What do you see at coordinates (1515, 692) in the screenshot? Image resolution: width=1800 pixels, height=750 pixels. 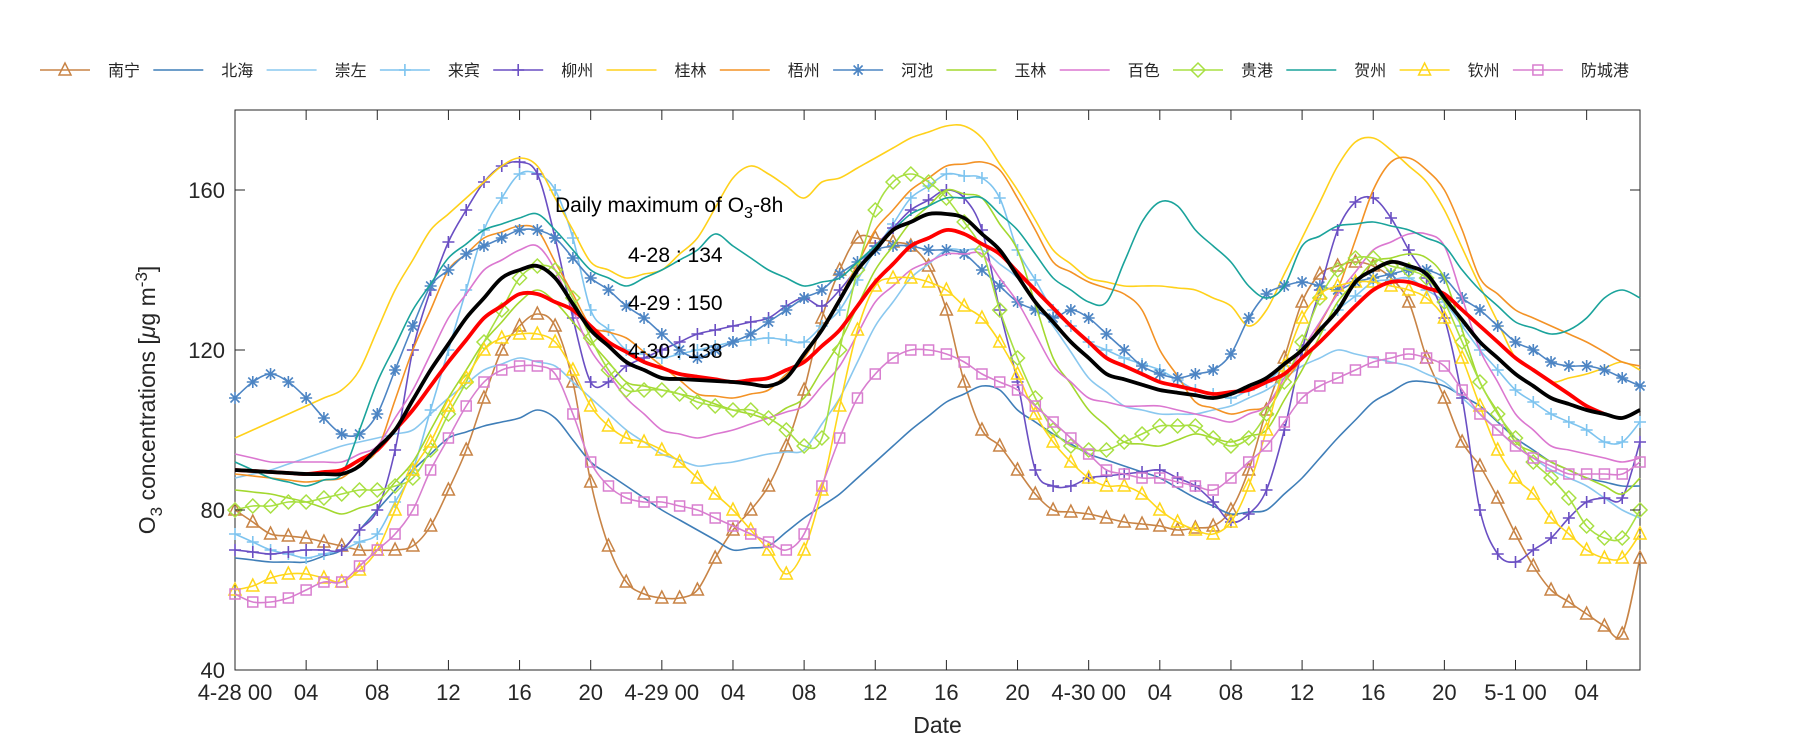 I see `x-tick-label: 5-1 00` at bounding box center [1515, 692].